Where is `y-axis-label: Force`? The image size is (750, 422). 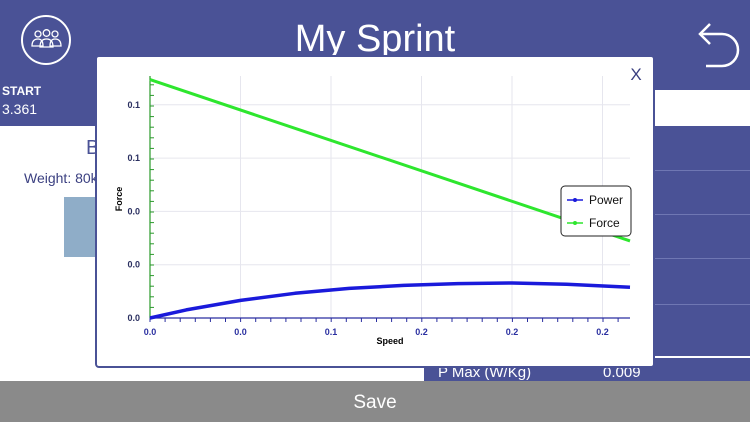 y-axis-label: Force is located at coordinates (119, 199).